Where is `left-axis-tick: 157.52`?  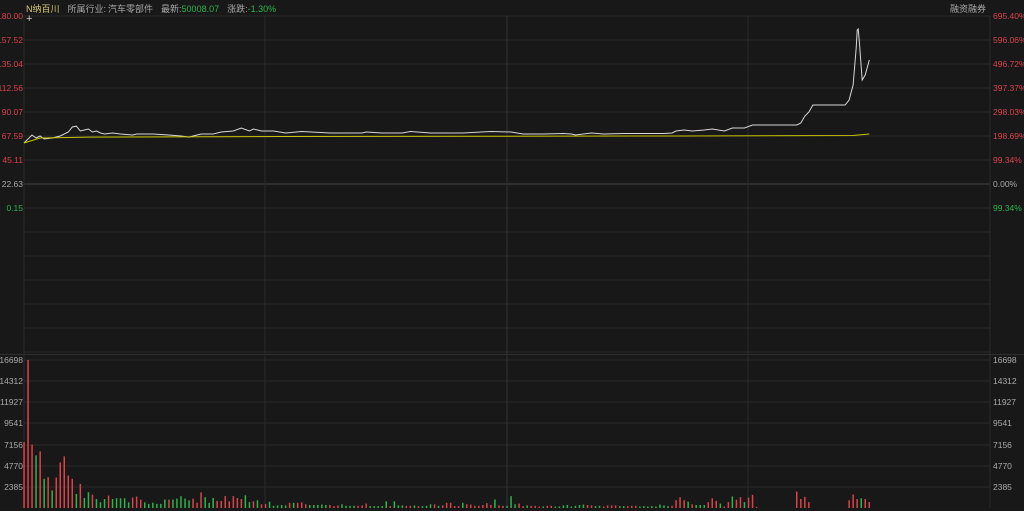 left-axis-tick: 157.52 is located at coordinates (11, 40).